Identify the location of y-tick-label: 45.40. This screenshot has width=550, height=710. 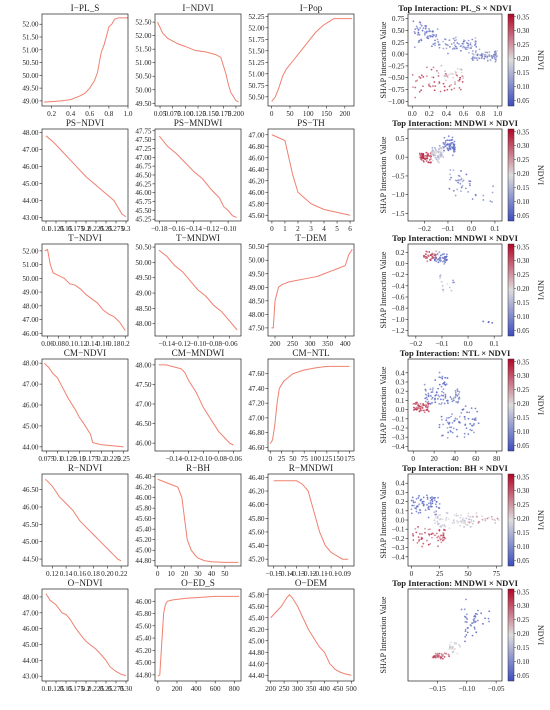
(256, 546).